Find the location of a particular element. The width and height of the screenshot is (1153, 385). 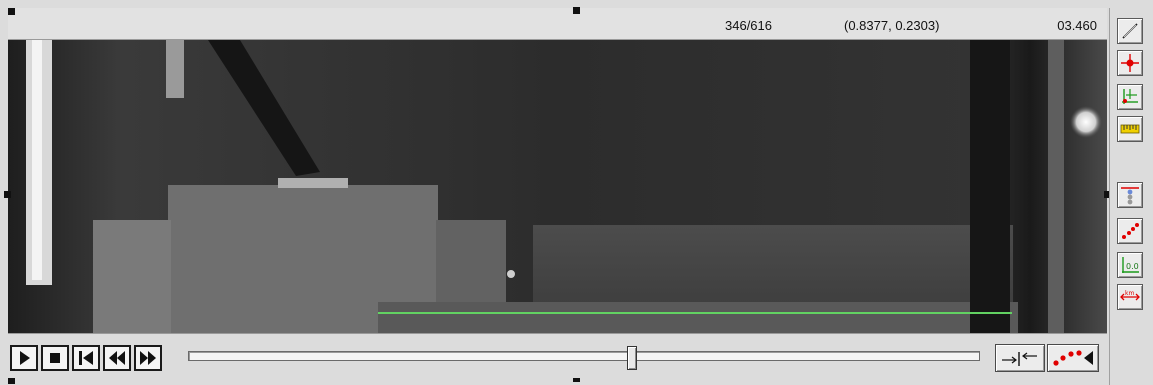

axes-origin-button is located at coordinates (1130, 97).